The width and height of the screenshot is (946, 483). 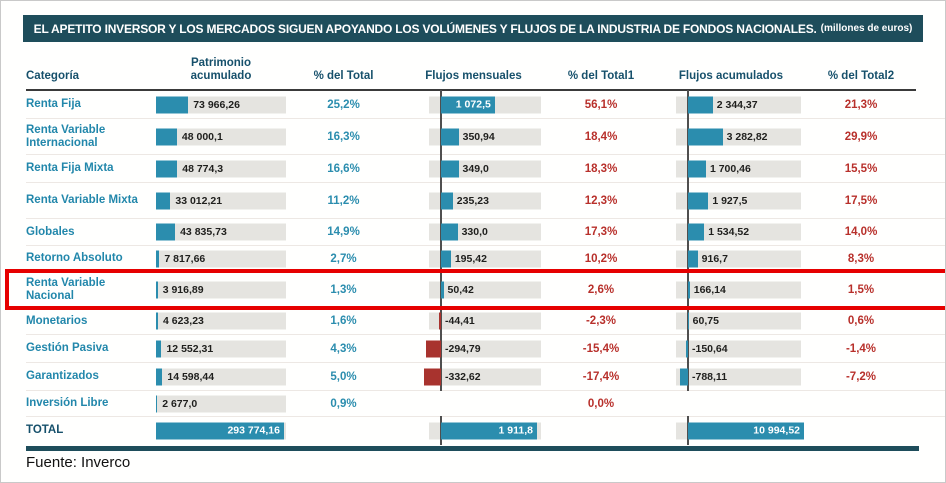 I want to click on value-label: 350,94, so click(x=478, y=136).